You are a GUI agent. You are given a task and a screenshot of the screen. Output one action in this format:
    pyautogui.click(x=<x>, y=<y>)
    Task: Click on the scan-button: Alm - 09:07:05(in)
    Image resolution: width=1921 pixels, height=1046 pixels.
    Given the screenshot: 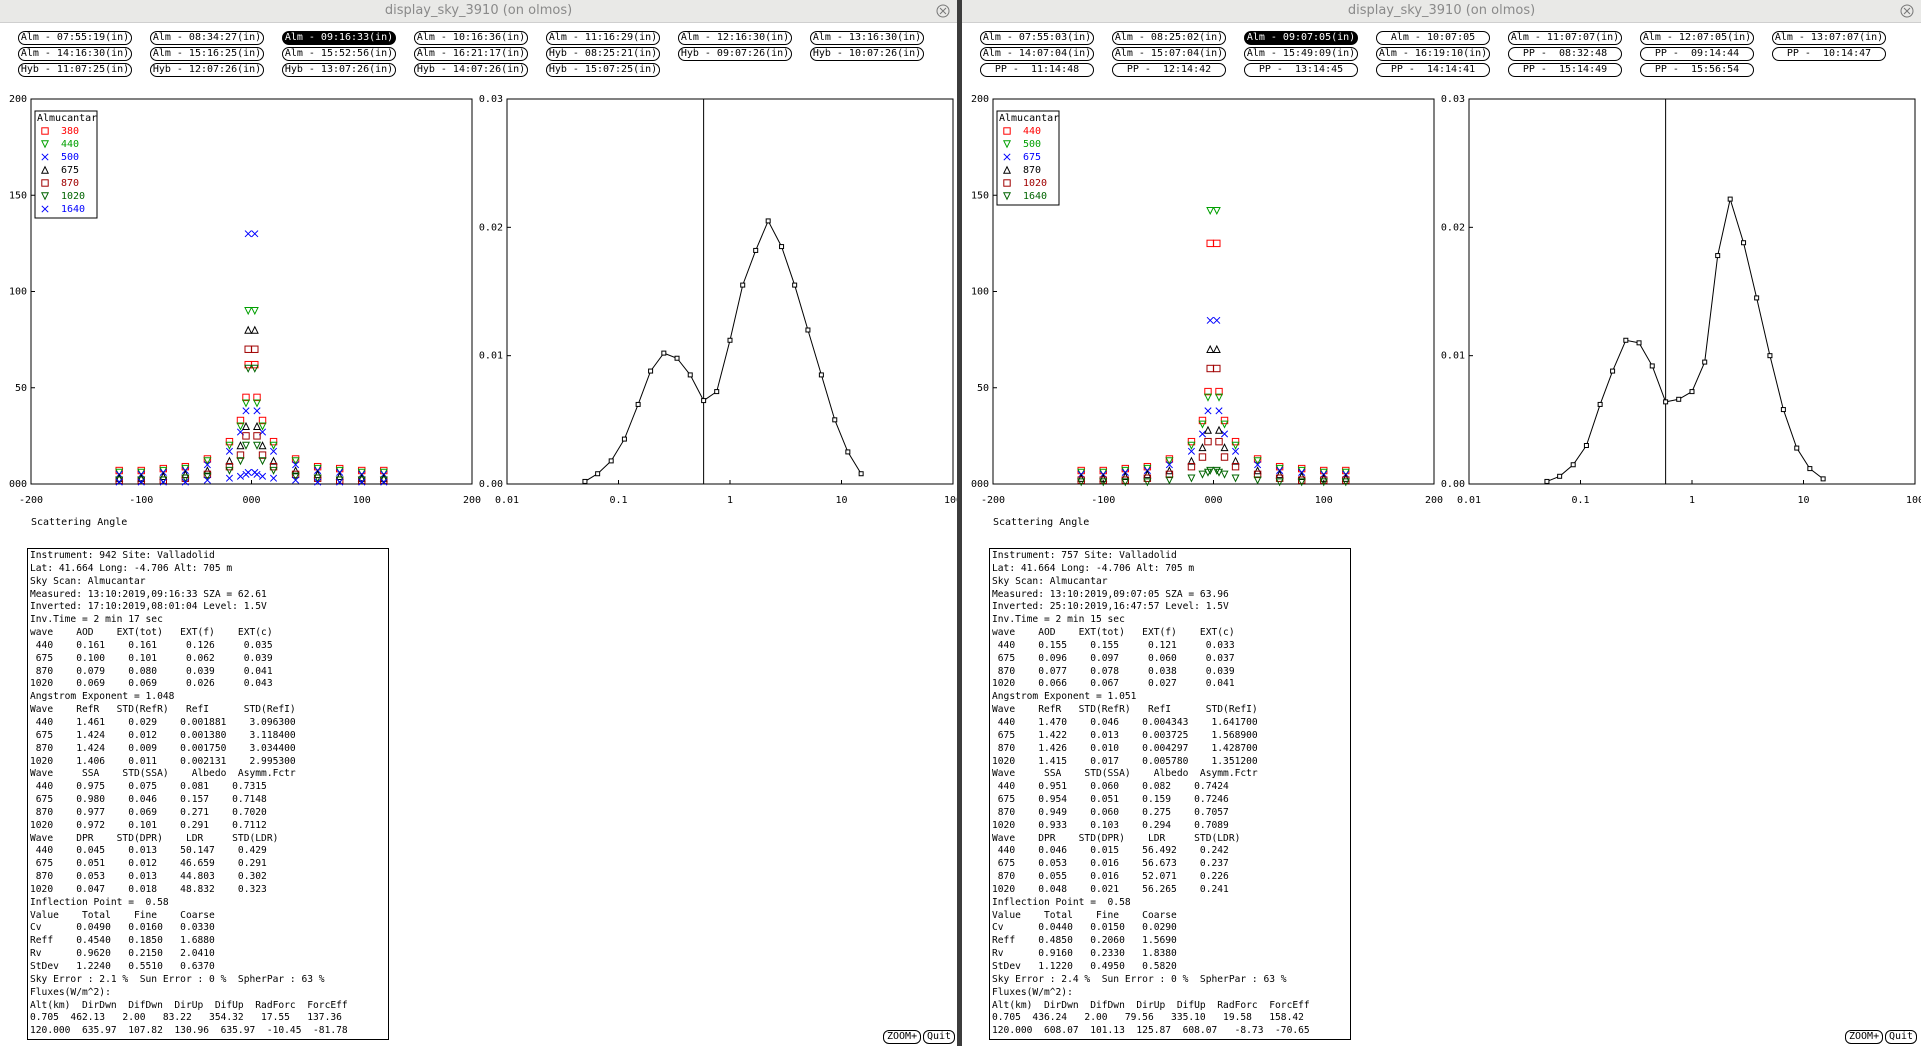 What is the action you would take?
    pyautogui.click(x=1301, y=38)
    